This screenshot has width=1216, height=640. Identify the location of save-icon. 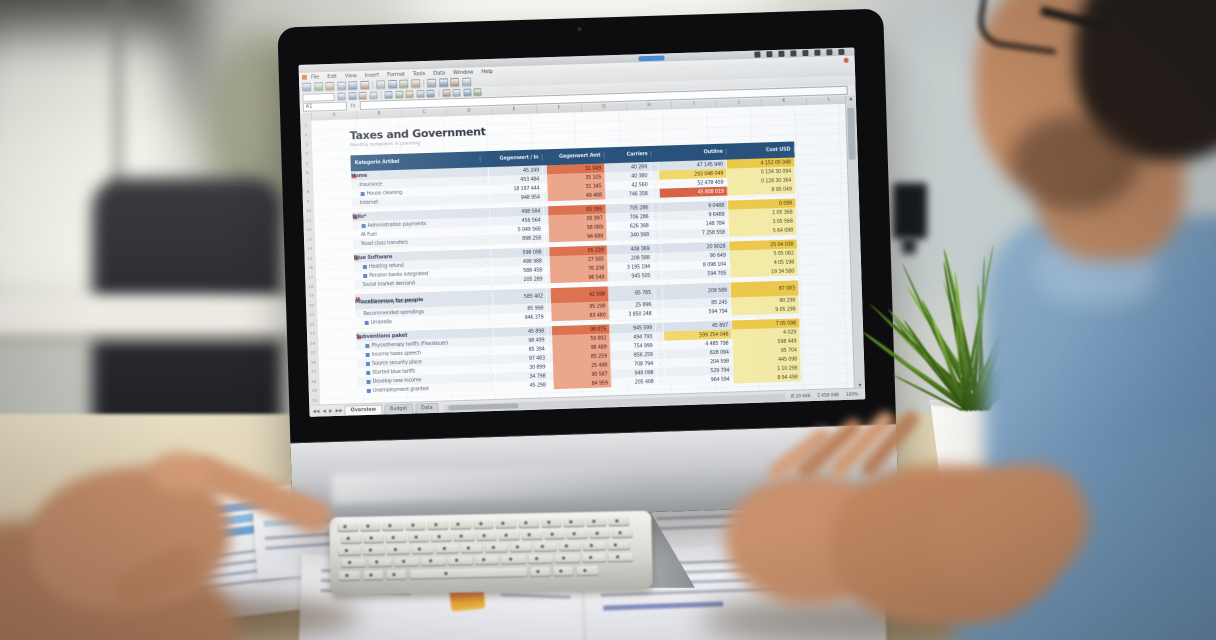
(330, 86).